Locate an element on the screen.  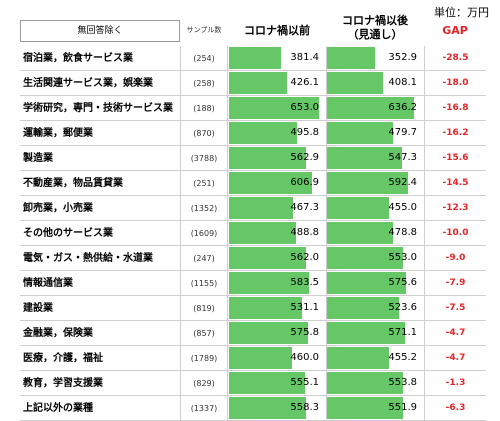
gap-header: GAP is located at coordinates (455, 30).